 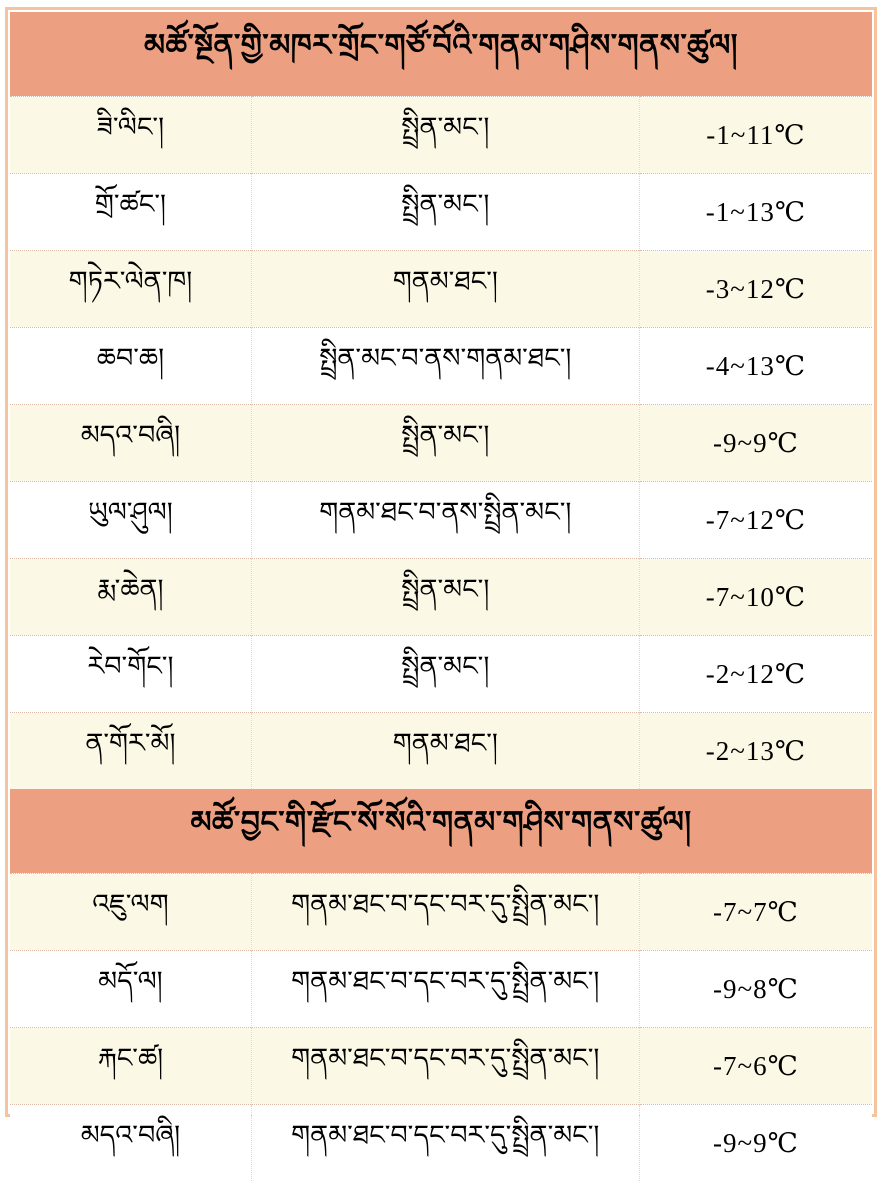 I want to click on weather-cell: སྤྲིན་མང་བ་ནས་གནམ་ཐང་།, so click(x=445, y=366).